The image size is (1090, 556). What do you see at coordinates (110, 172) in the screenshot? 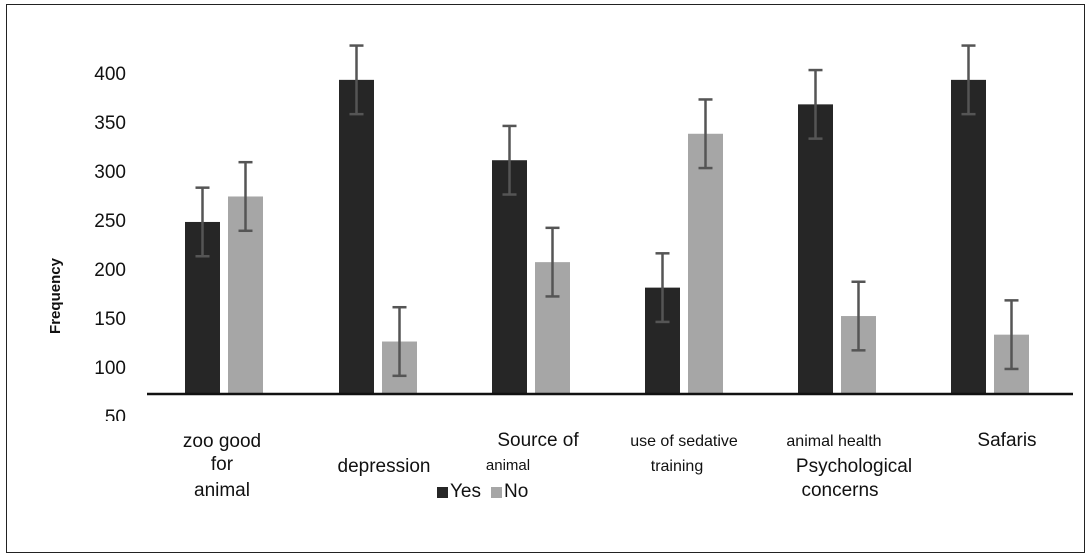
I see `y-tick-label: 300` at bounding box center [110, 172].